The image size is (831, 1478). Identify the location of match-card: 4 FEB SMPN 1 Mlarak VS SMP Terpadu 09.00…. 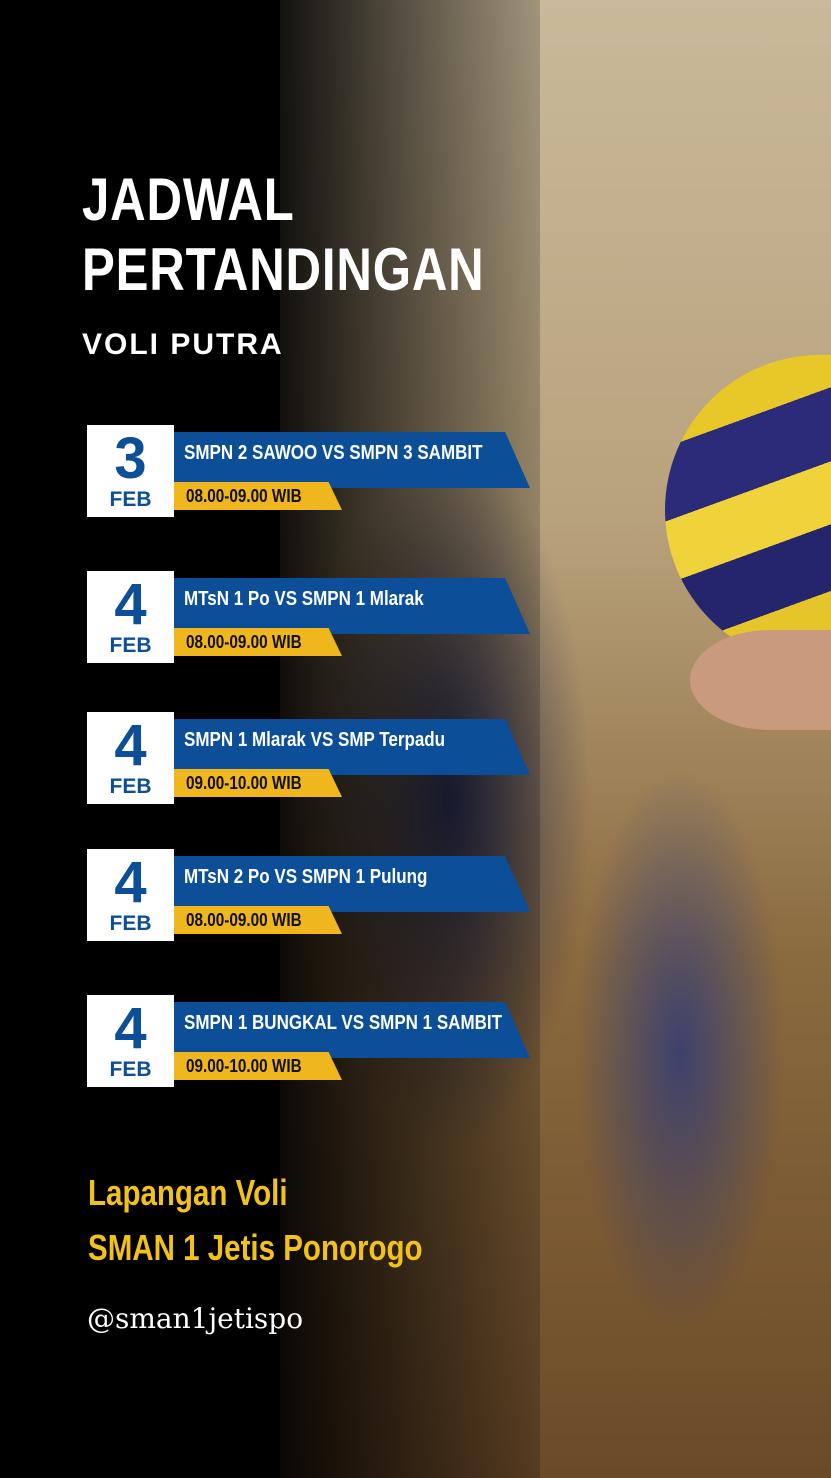
(312, 758).